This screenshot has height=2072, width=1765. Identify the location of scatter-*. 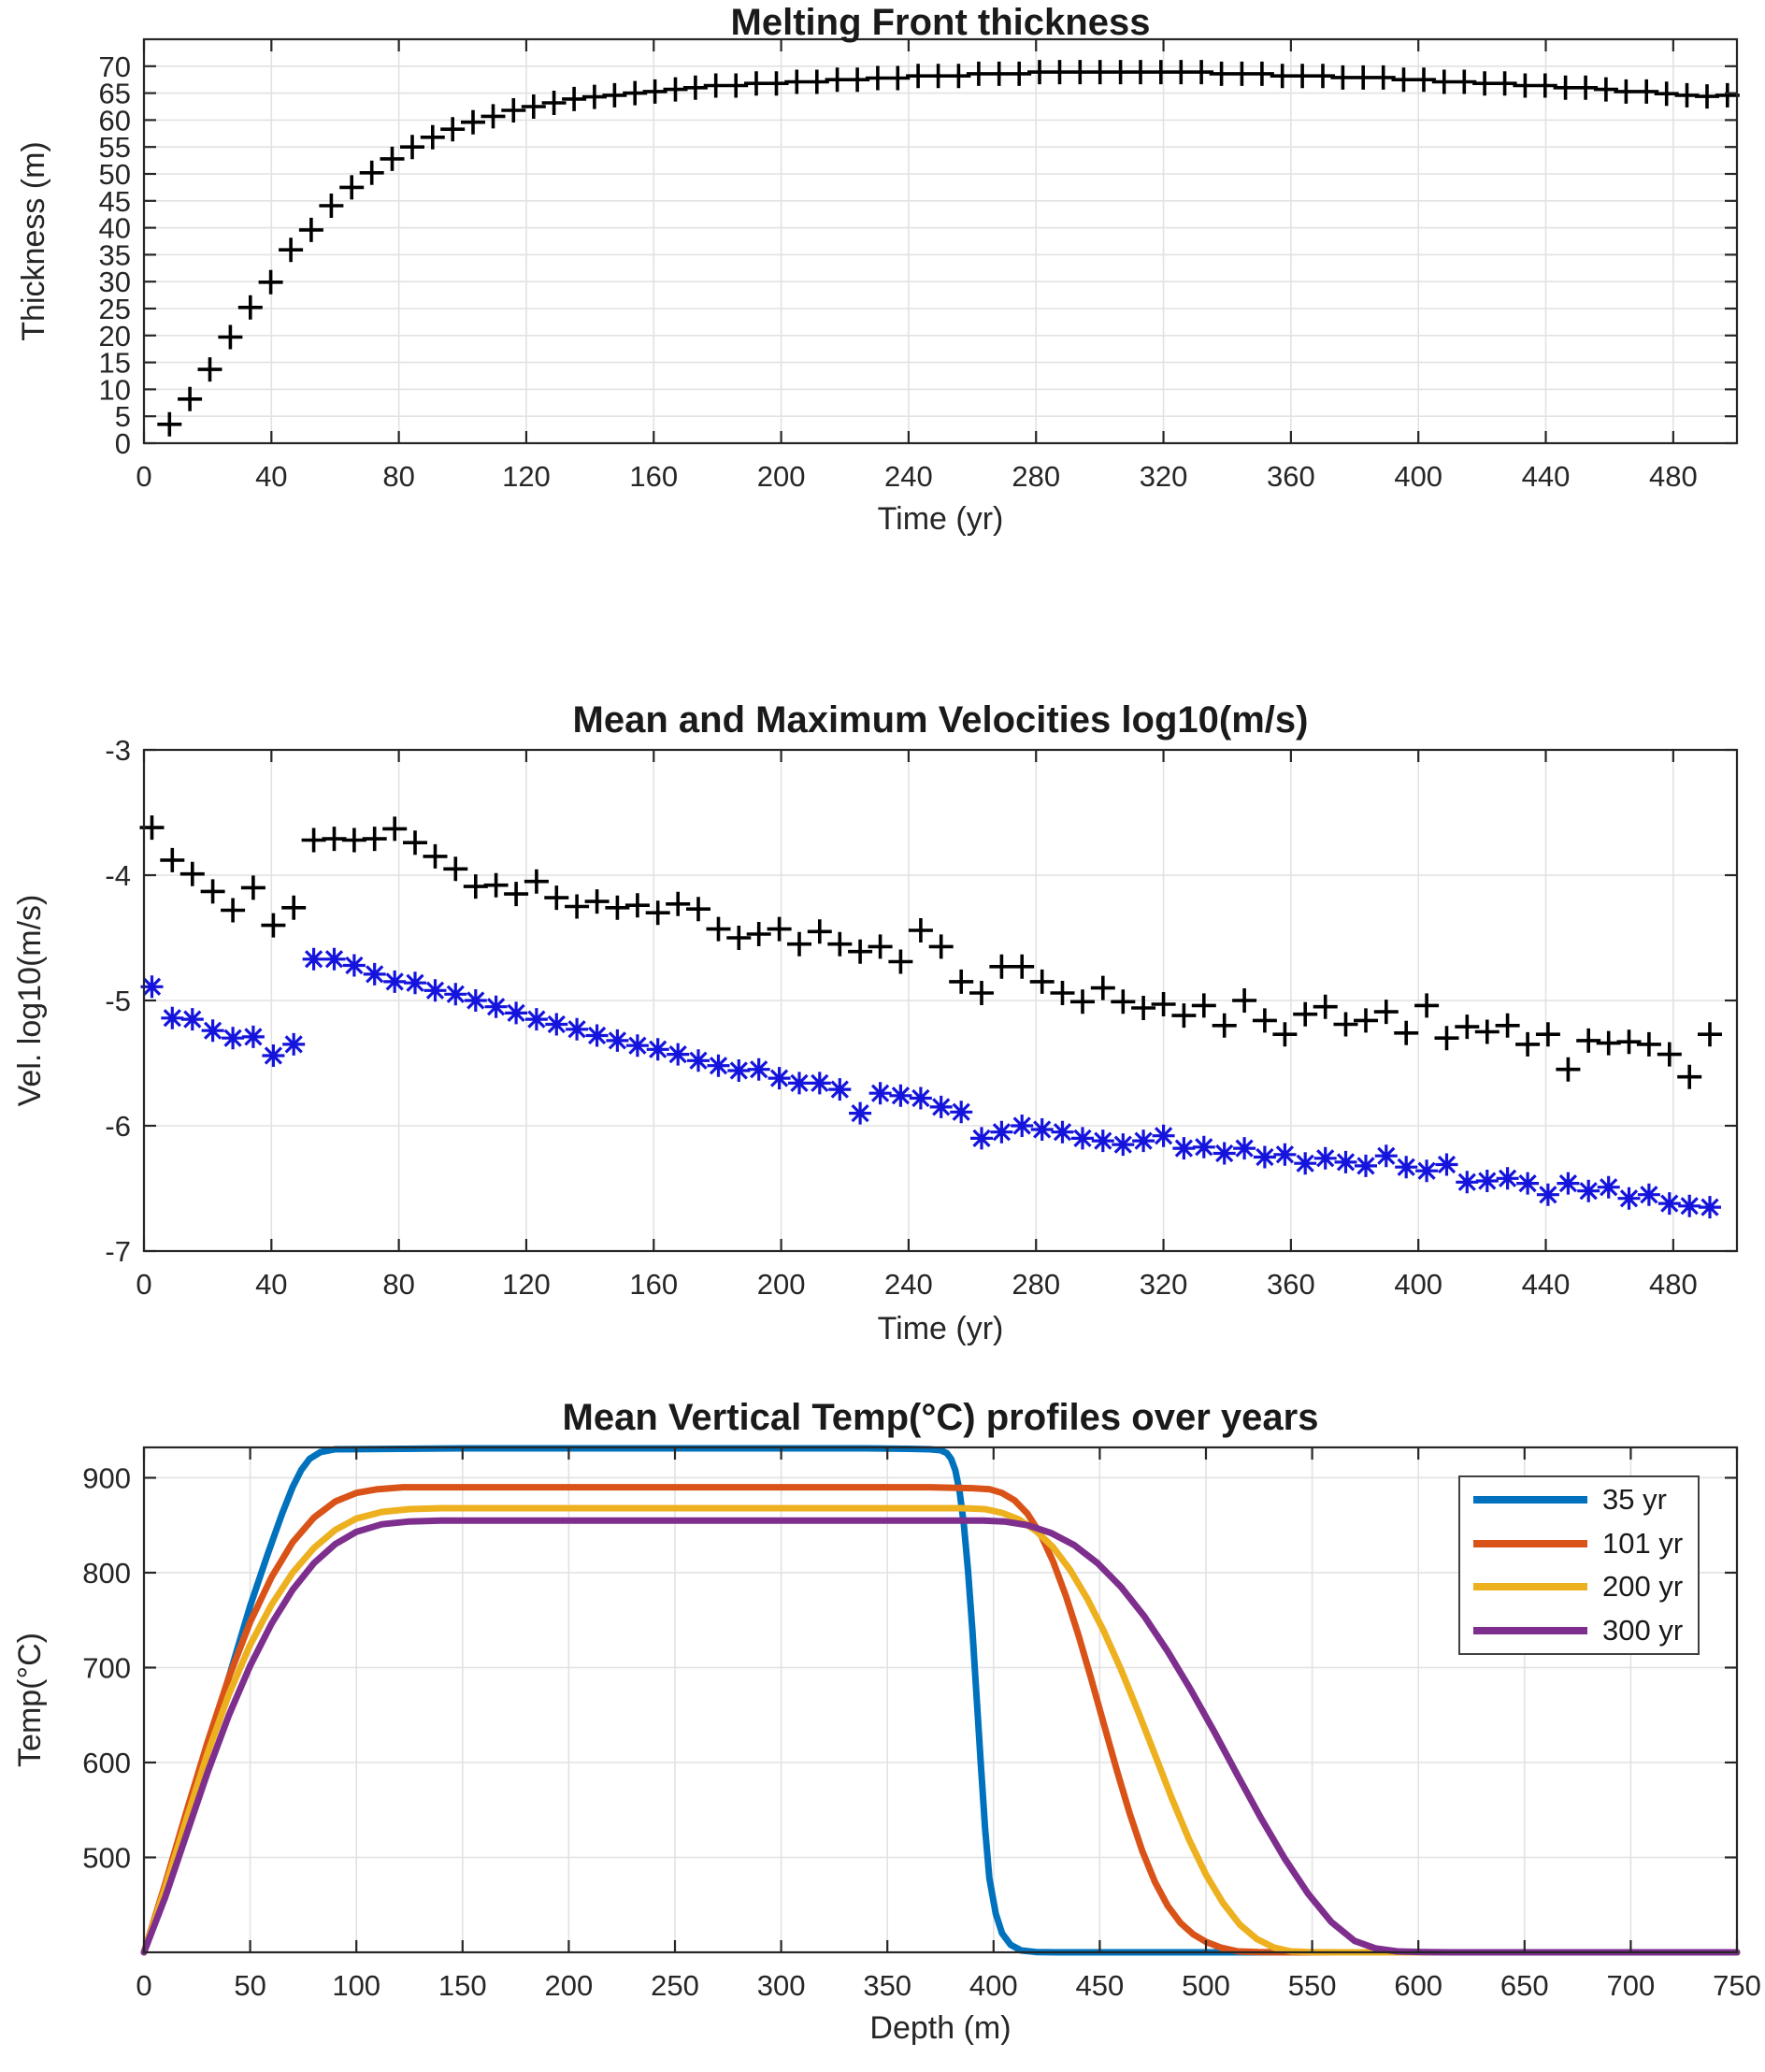
(931, 1083).